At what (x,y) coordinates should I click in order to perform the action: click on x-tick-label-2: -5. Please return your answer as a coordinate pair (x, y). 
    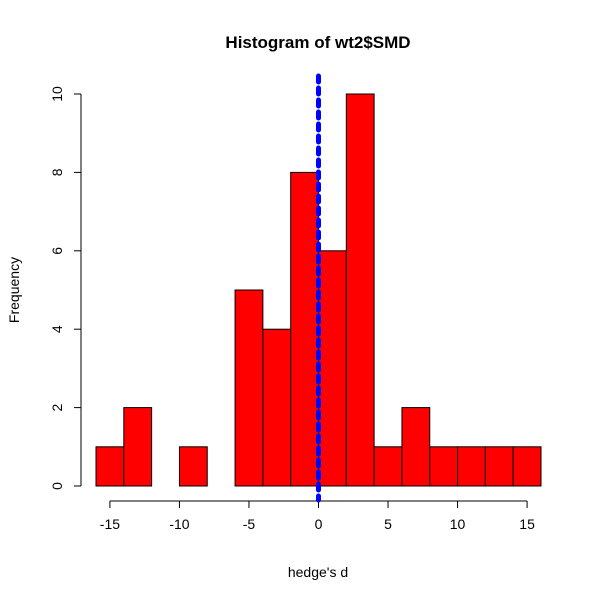
    Looking at the image, I should click on (249, 524).